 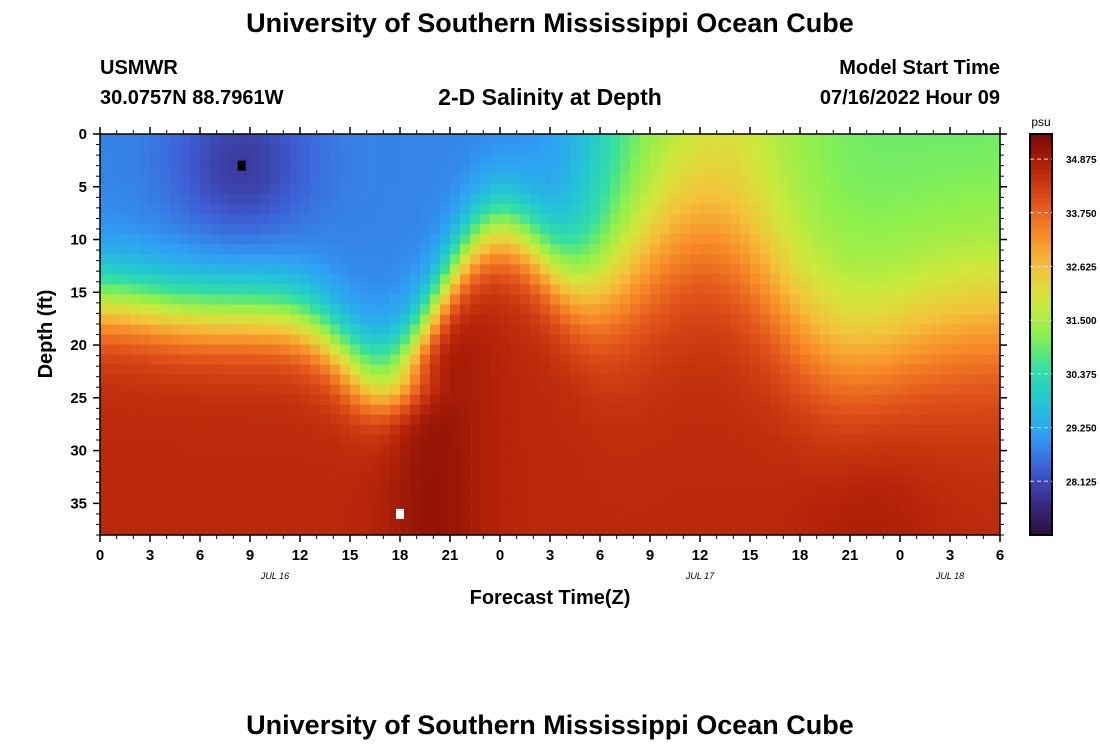 I want to click on x-tick-label: 9, so click(x=250, y=555).